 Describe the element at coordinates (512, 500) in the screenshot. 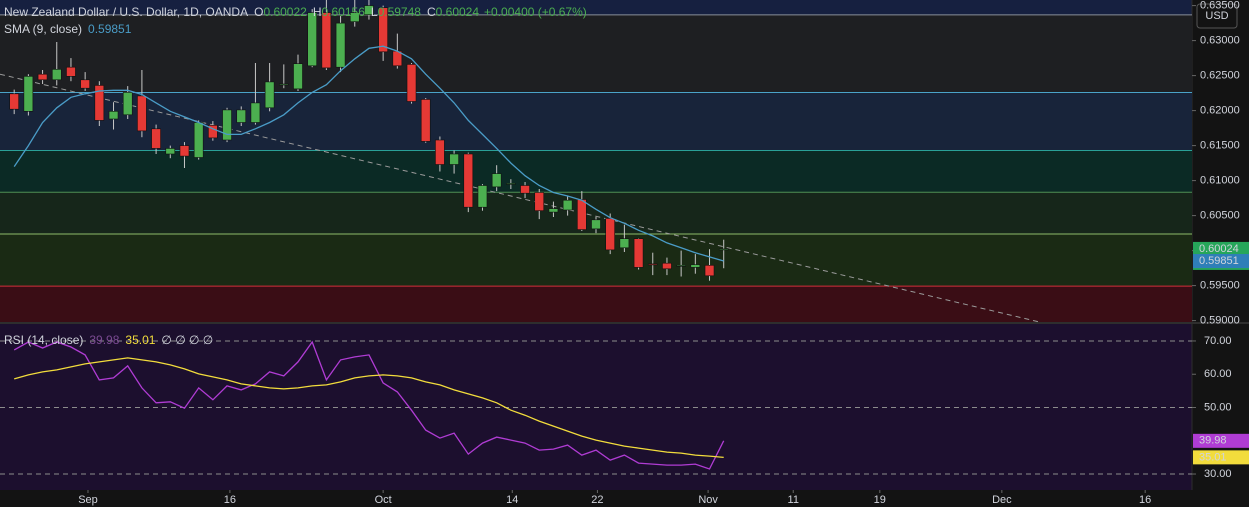

I see `x-tick-label: 14` at that location.